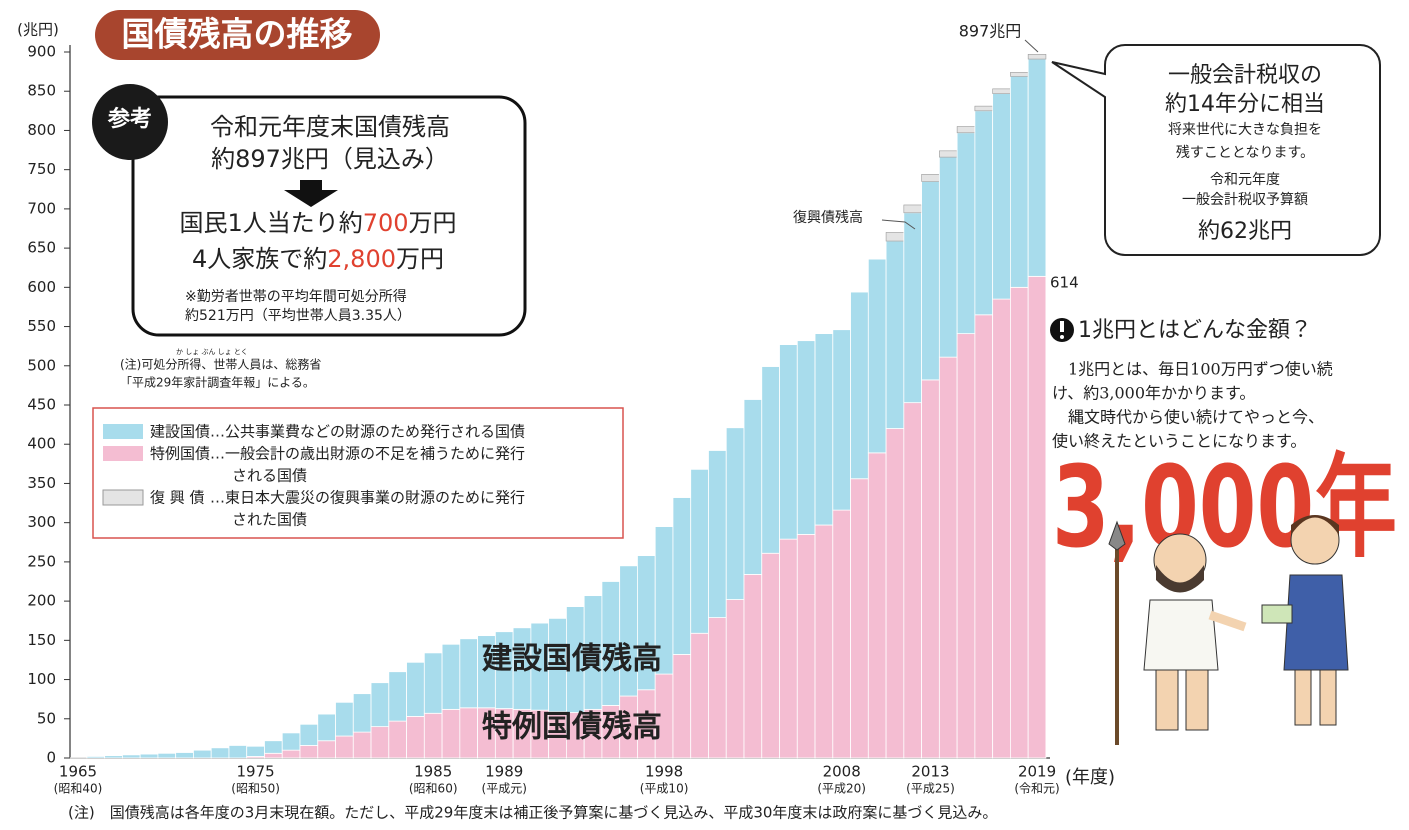 This screenshot has width=1409, height=830. What do you see at coordinates (1117, 535) in the screenshot?
I see `spear-tip` at bounding box center [1117, 535].